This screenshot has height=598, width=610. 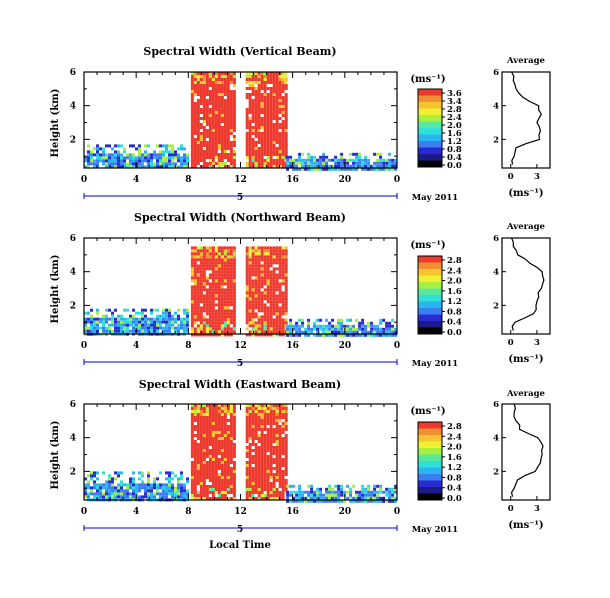 I want to click on colorbar-unit: (ms⁻¹), so click(x=427, y=79).